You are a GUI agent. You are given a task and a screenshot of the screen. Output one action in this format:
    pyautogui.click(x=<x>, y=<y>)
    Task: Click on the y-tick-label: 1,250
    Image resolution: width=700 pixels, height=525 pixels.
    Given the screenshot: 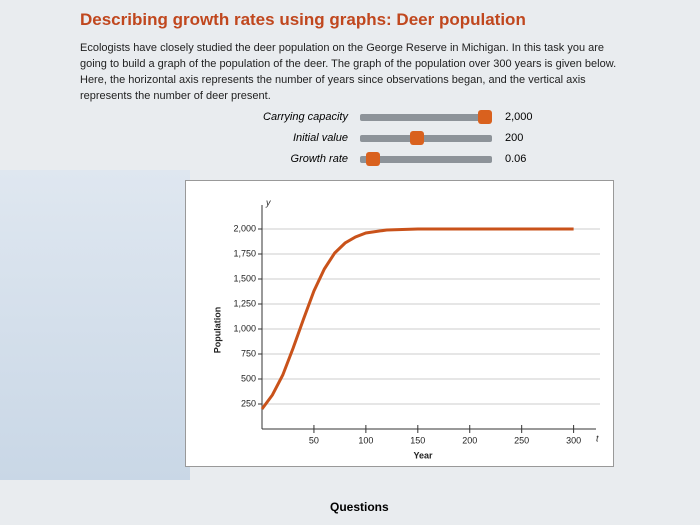 What is the action you would take?
    pyautogui.click(x=244, y=303)
    